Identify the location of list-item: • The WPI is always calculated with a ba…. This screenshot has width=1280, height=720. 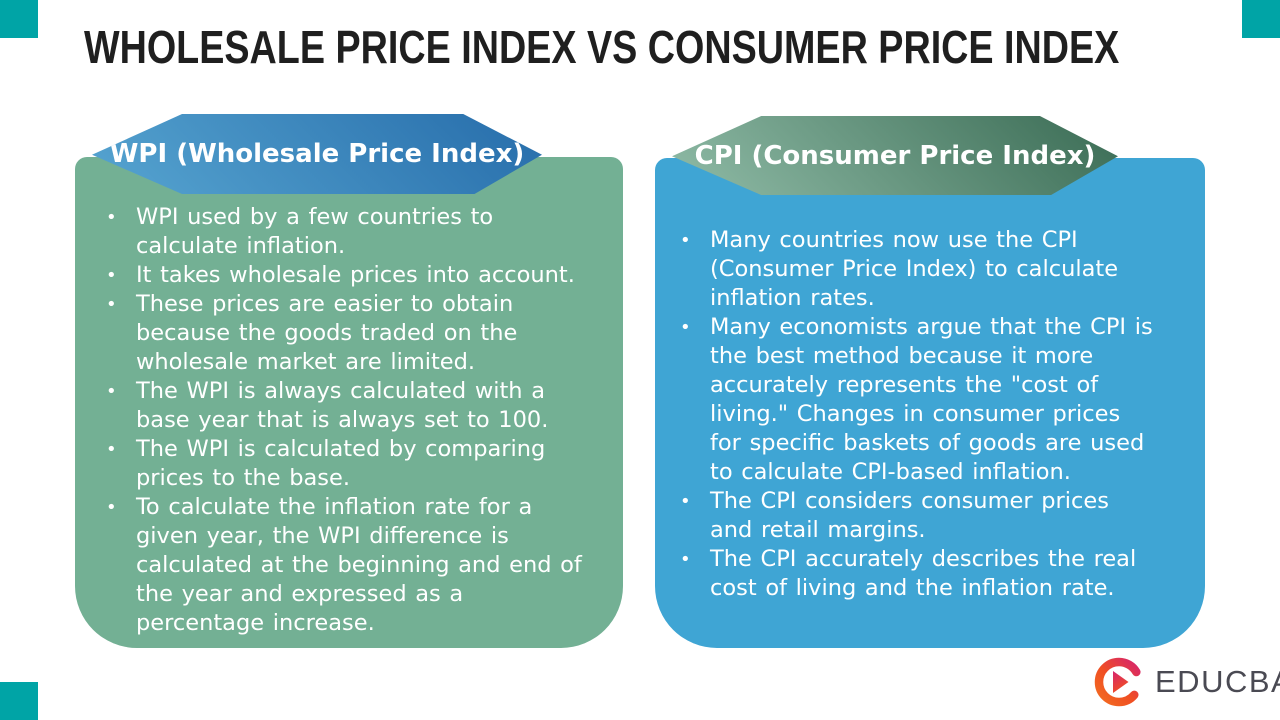
(348, 406).